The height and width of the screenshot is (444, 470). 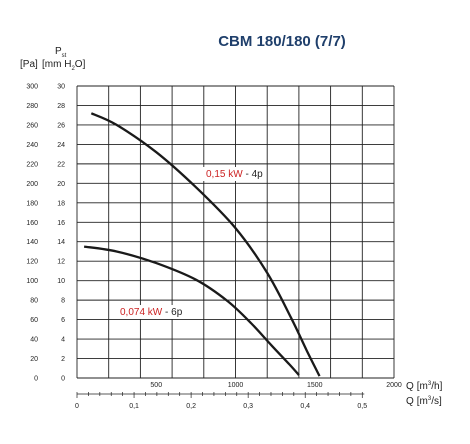 I want to click on y-tick-mm: 0, so click(x=63, y=379).